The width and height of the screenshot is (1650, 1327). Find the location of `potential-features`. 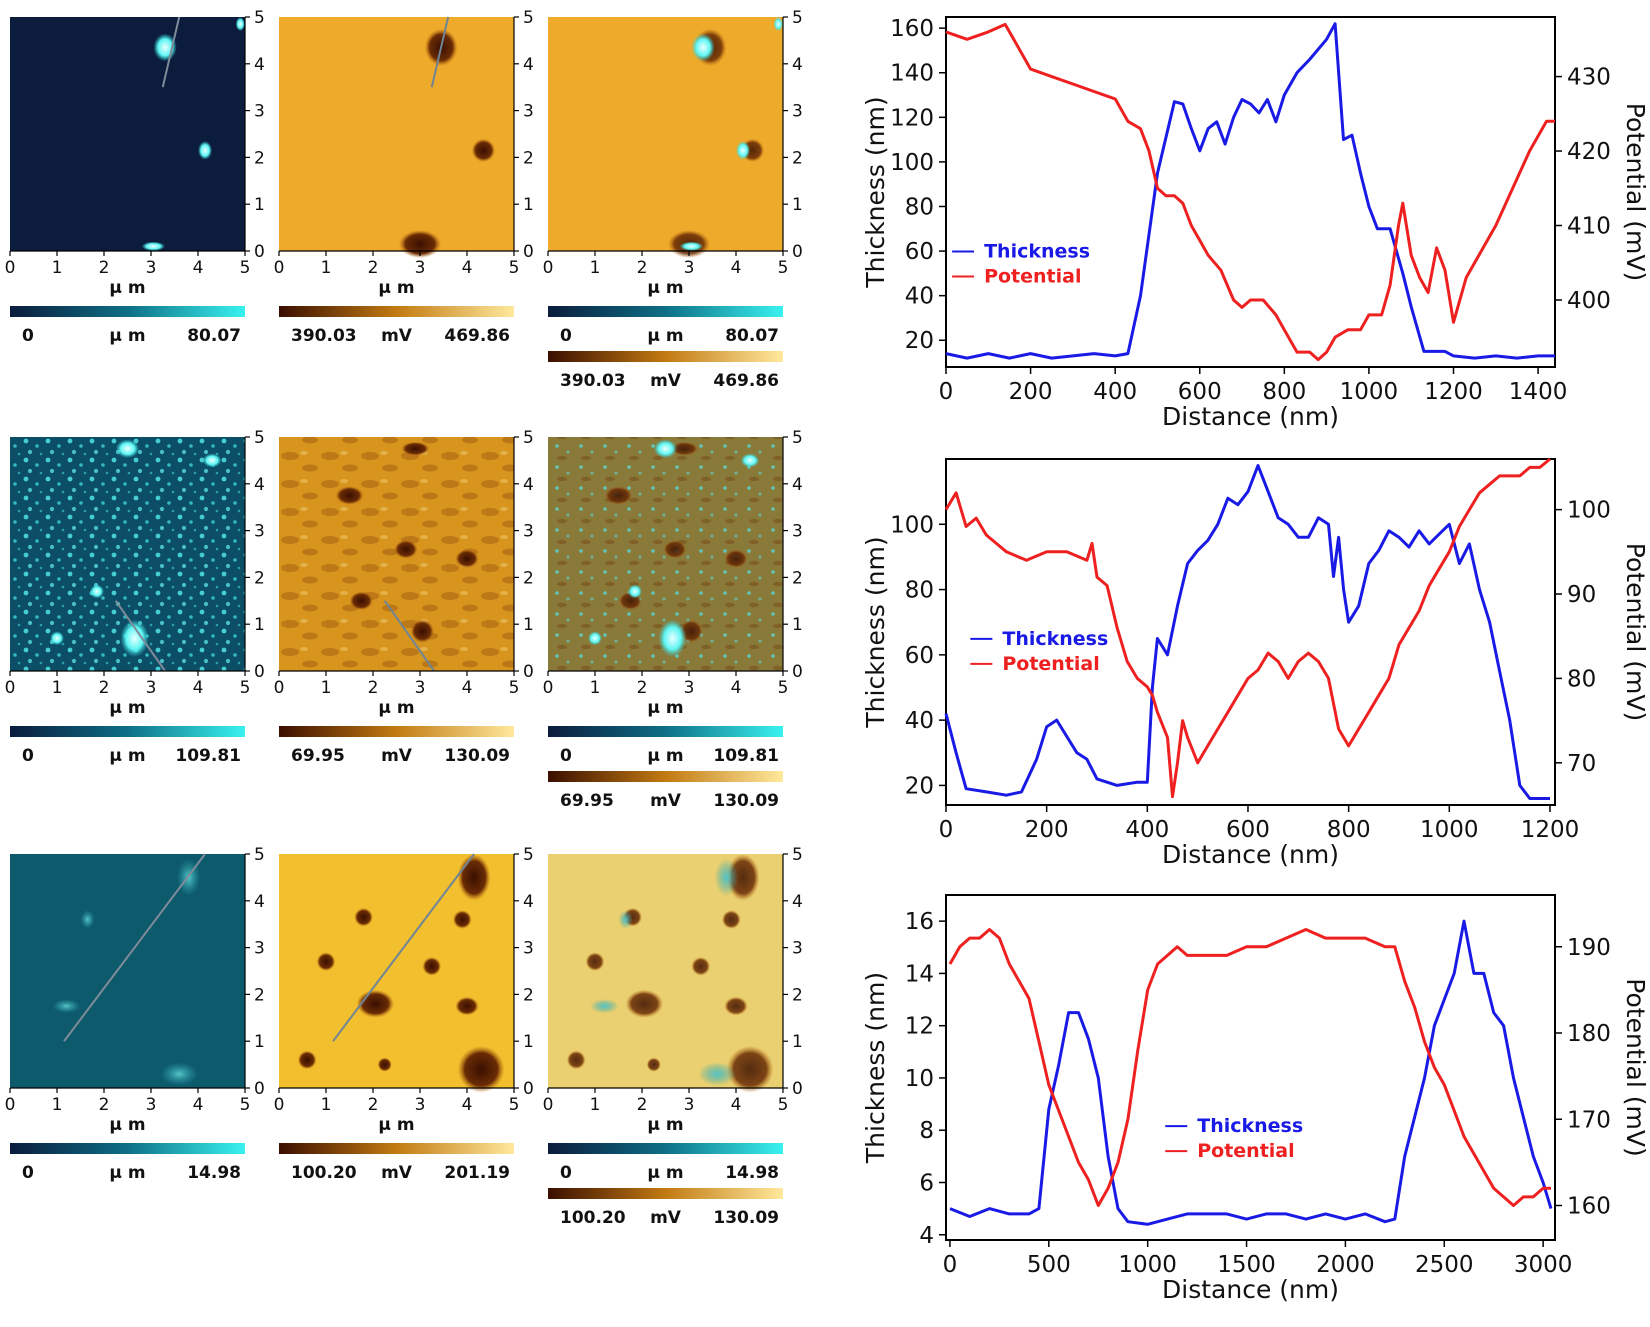

potential-features is located at coordinates (676, 542).